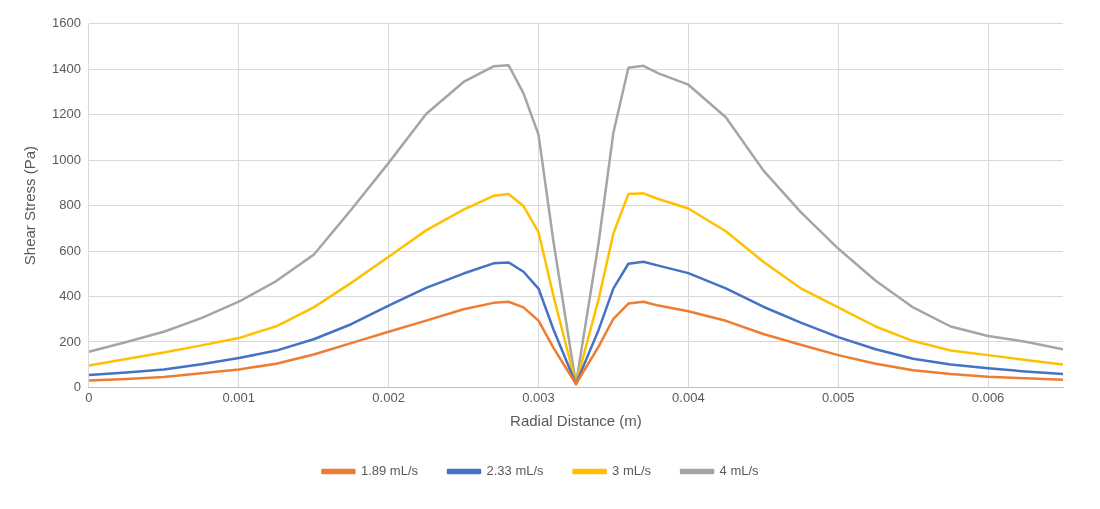 Image resolution: width=1100 pixels, height=509 pixels. I want to click on x-tick-label: 0, so click(89, 397).